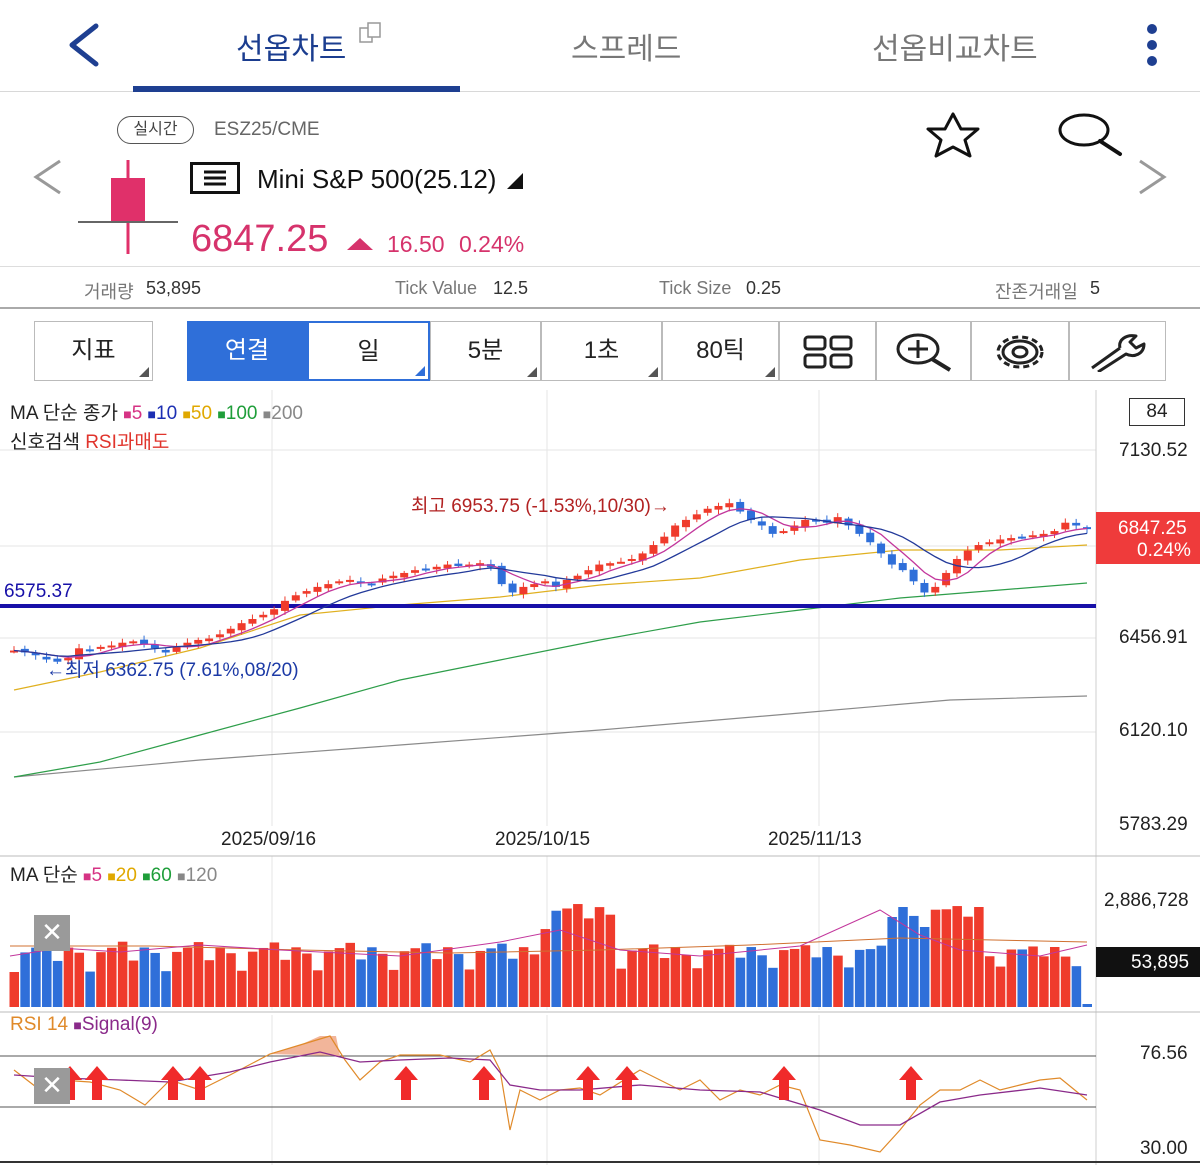  I want to click on rsi-buy-arrow, so click(200, 1083).